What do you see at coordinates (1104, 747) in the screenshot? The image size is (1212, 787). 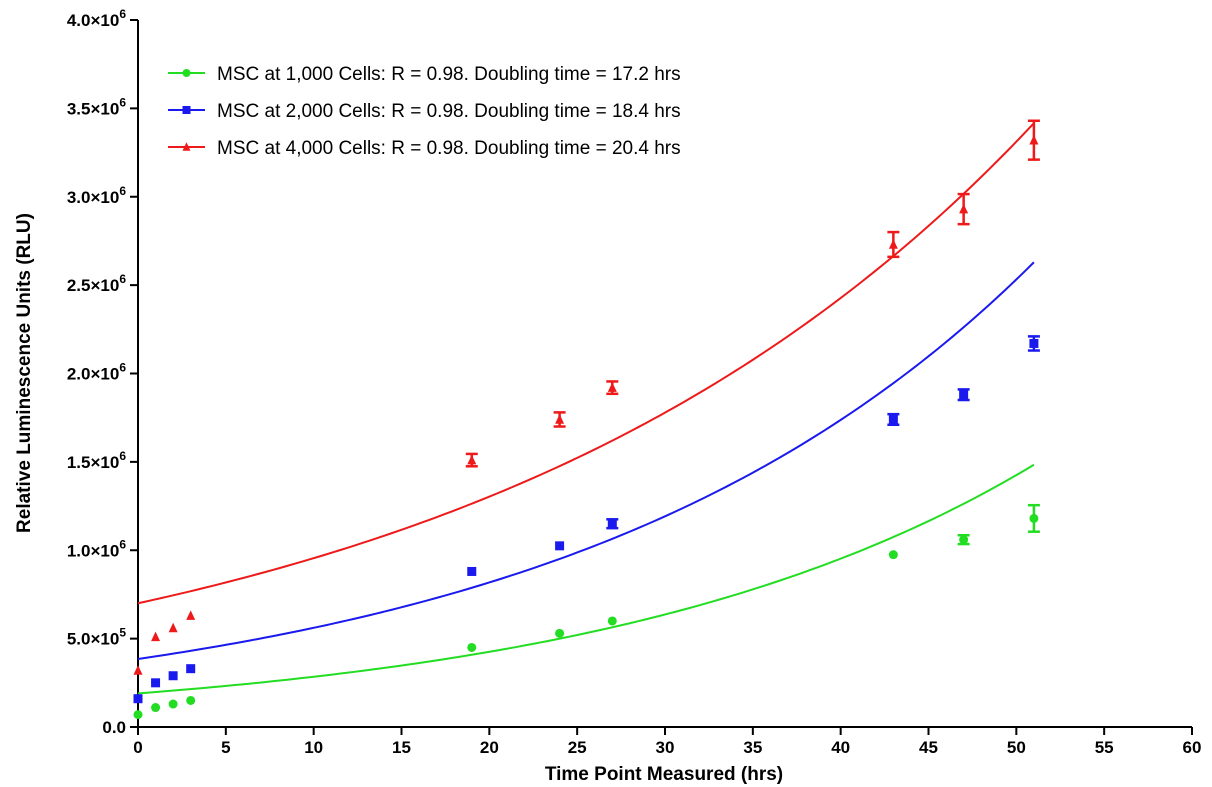 I see `x-tick-label: 55` at bounding box center [1104, 747].